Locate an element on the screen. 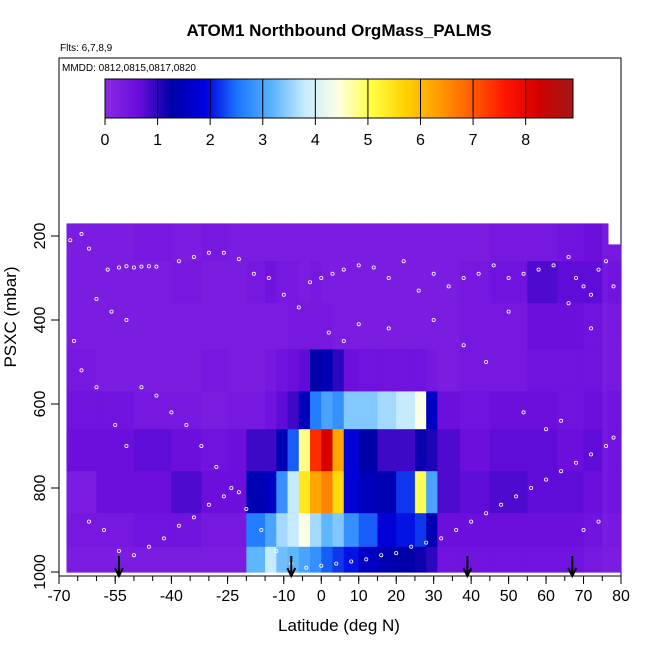 This screenshot has height=650, width=650. x-tick-label: 20 is located at coordinates (396, 596).